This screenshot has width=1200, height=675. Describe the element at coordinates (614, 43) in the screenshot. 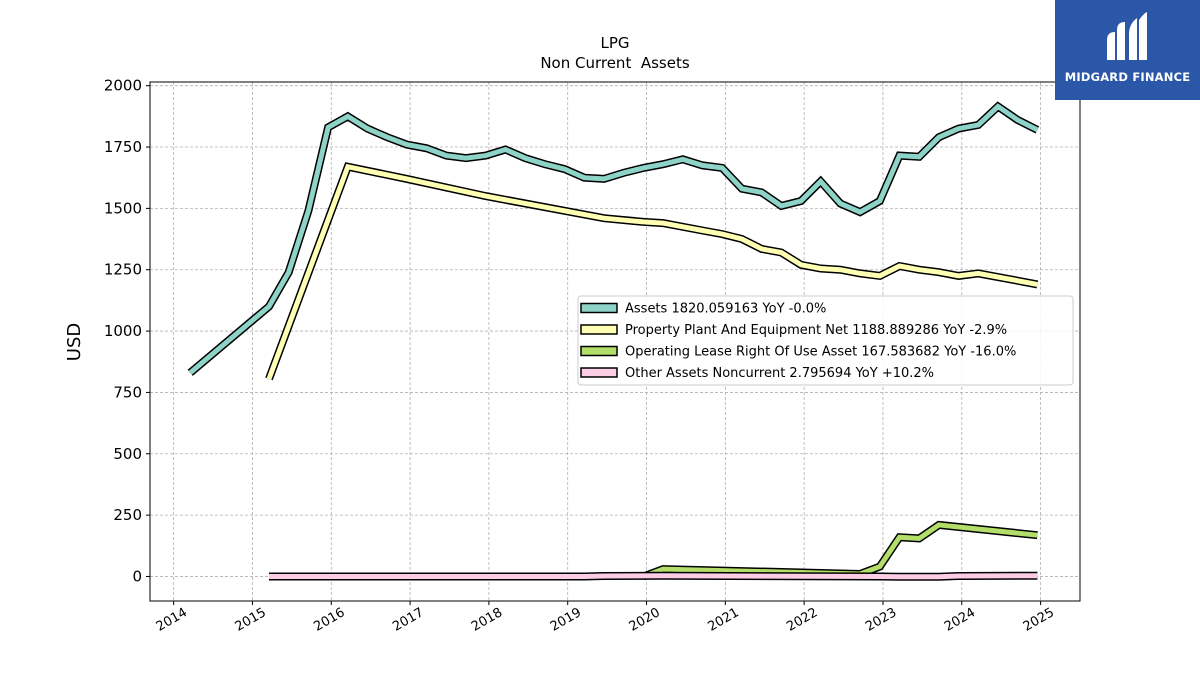

I see `chart-title: LPG` at that location.